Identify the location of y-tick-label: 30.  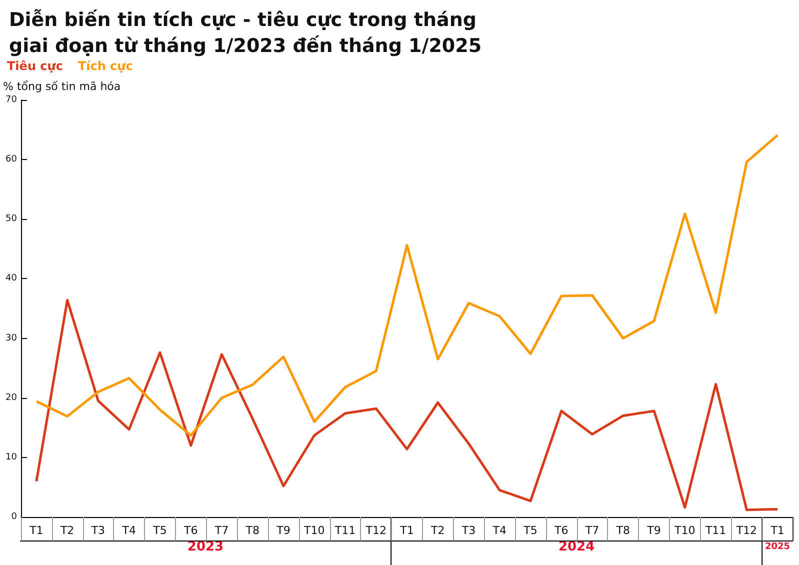
(12, 338).